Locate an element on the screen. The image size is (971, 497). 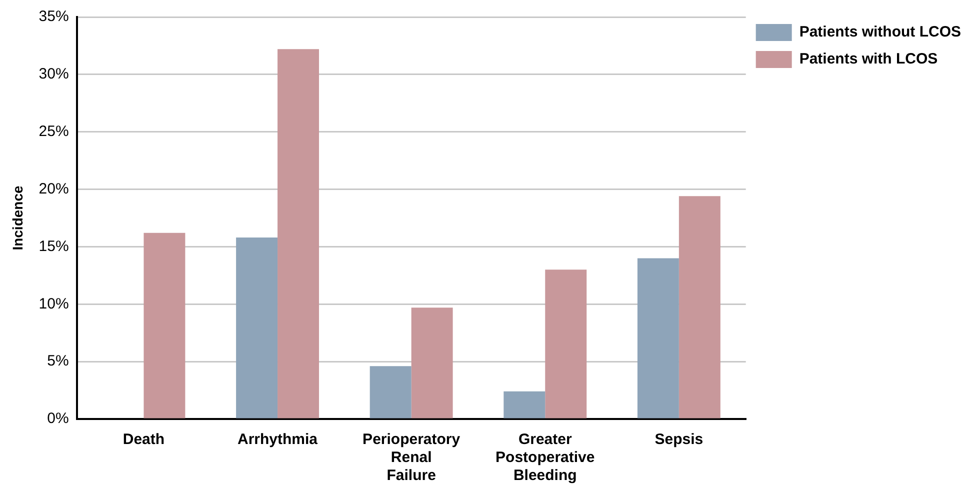
y-tick-label: 35% is located at coordinates (53, 17).